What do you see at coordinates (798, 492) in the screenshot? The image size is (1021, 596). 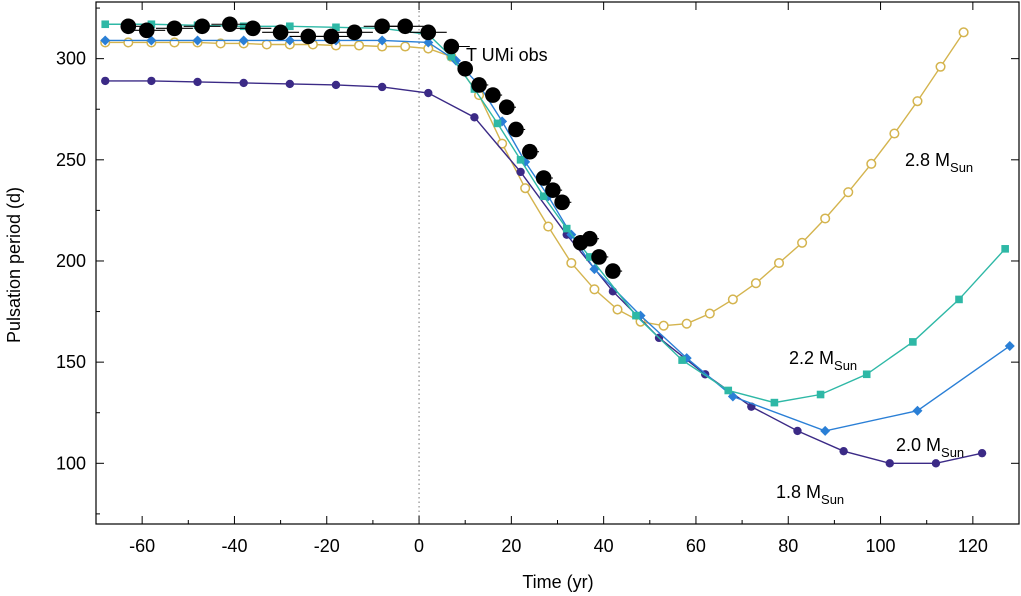 I see `series-label-main: 1.8 M` at bounding box center [798, 492].